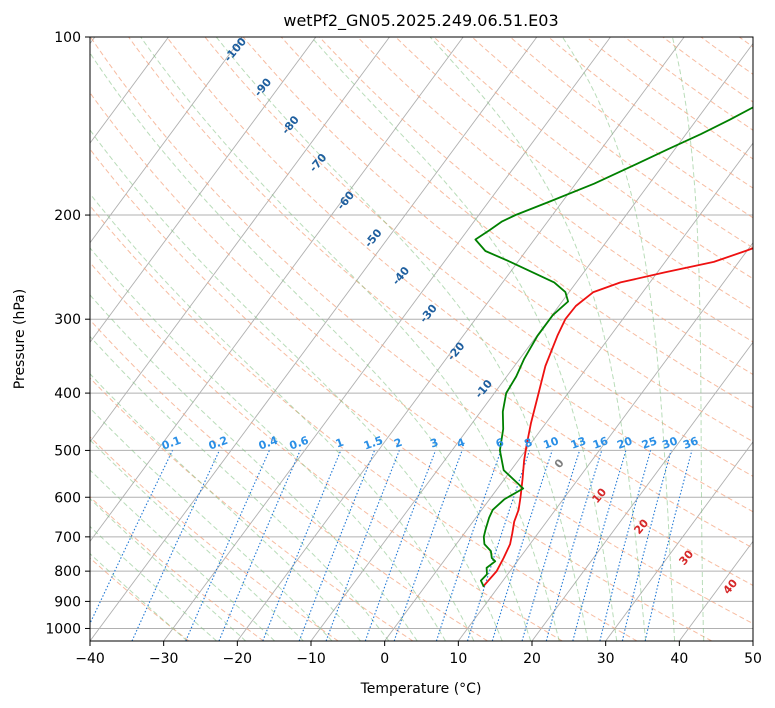  Describe the element at coordinates (649, 442) in the screenshot. I see `mixing-ratio-label: 25` at that location.